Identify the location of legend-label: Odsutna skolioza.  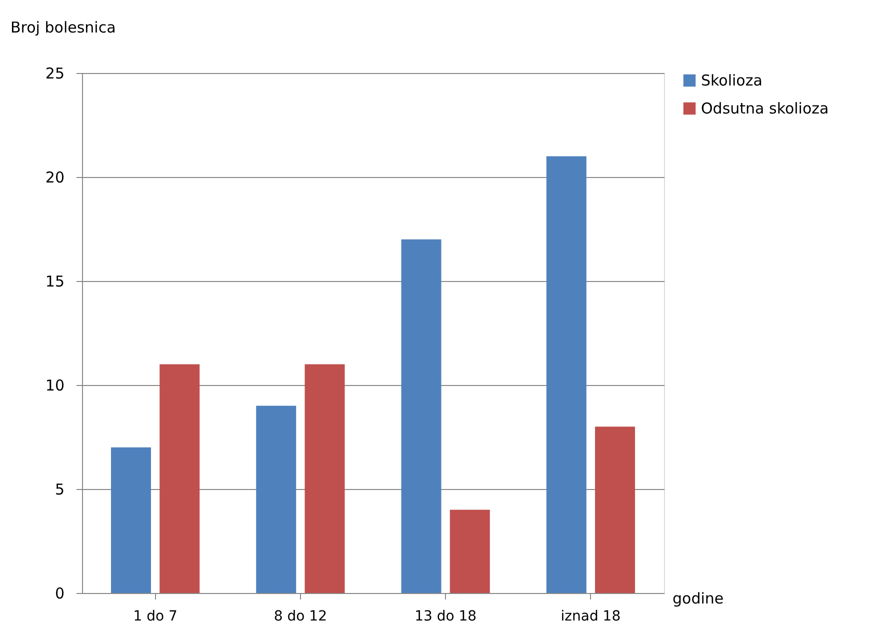
(765, 109).